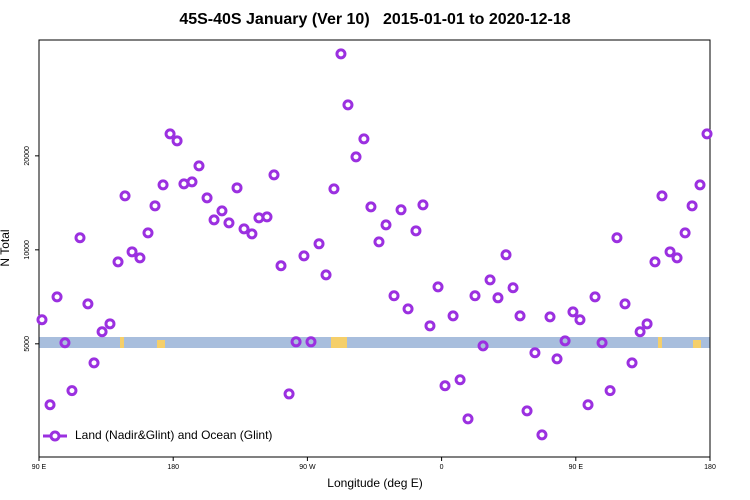 The height and width of the screenshot is (500, 750). Describe the element at coordinates (55, 436) in the screenshot. I see `legend-marker` at that location.